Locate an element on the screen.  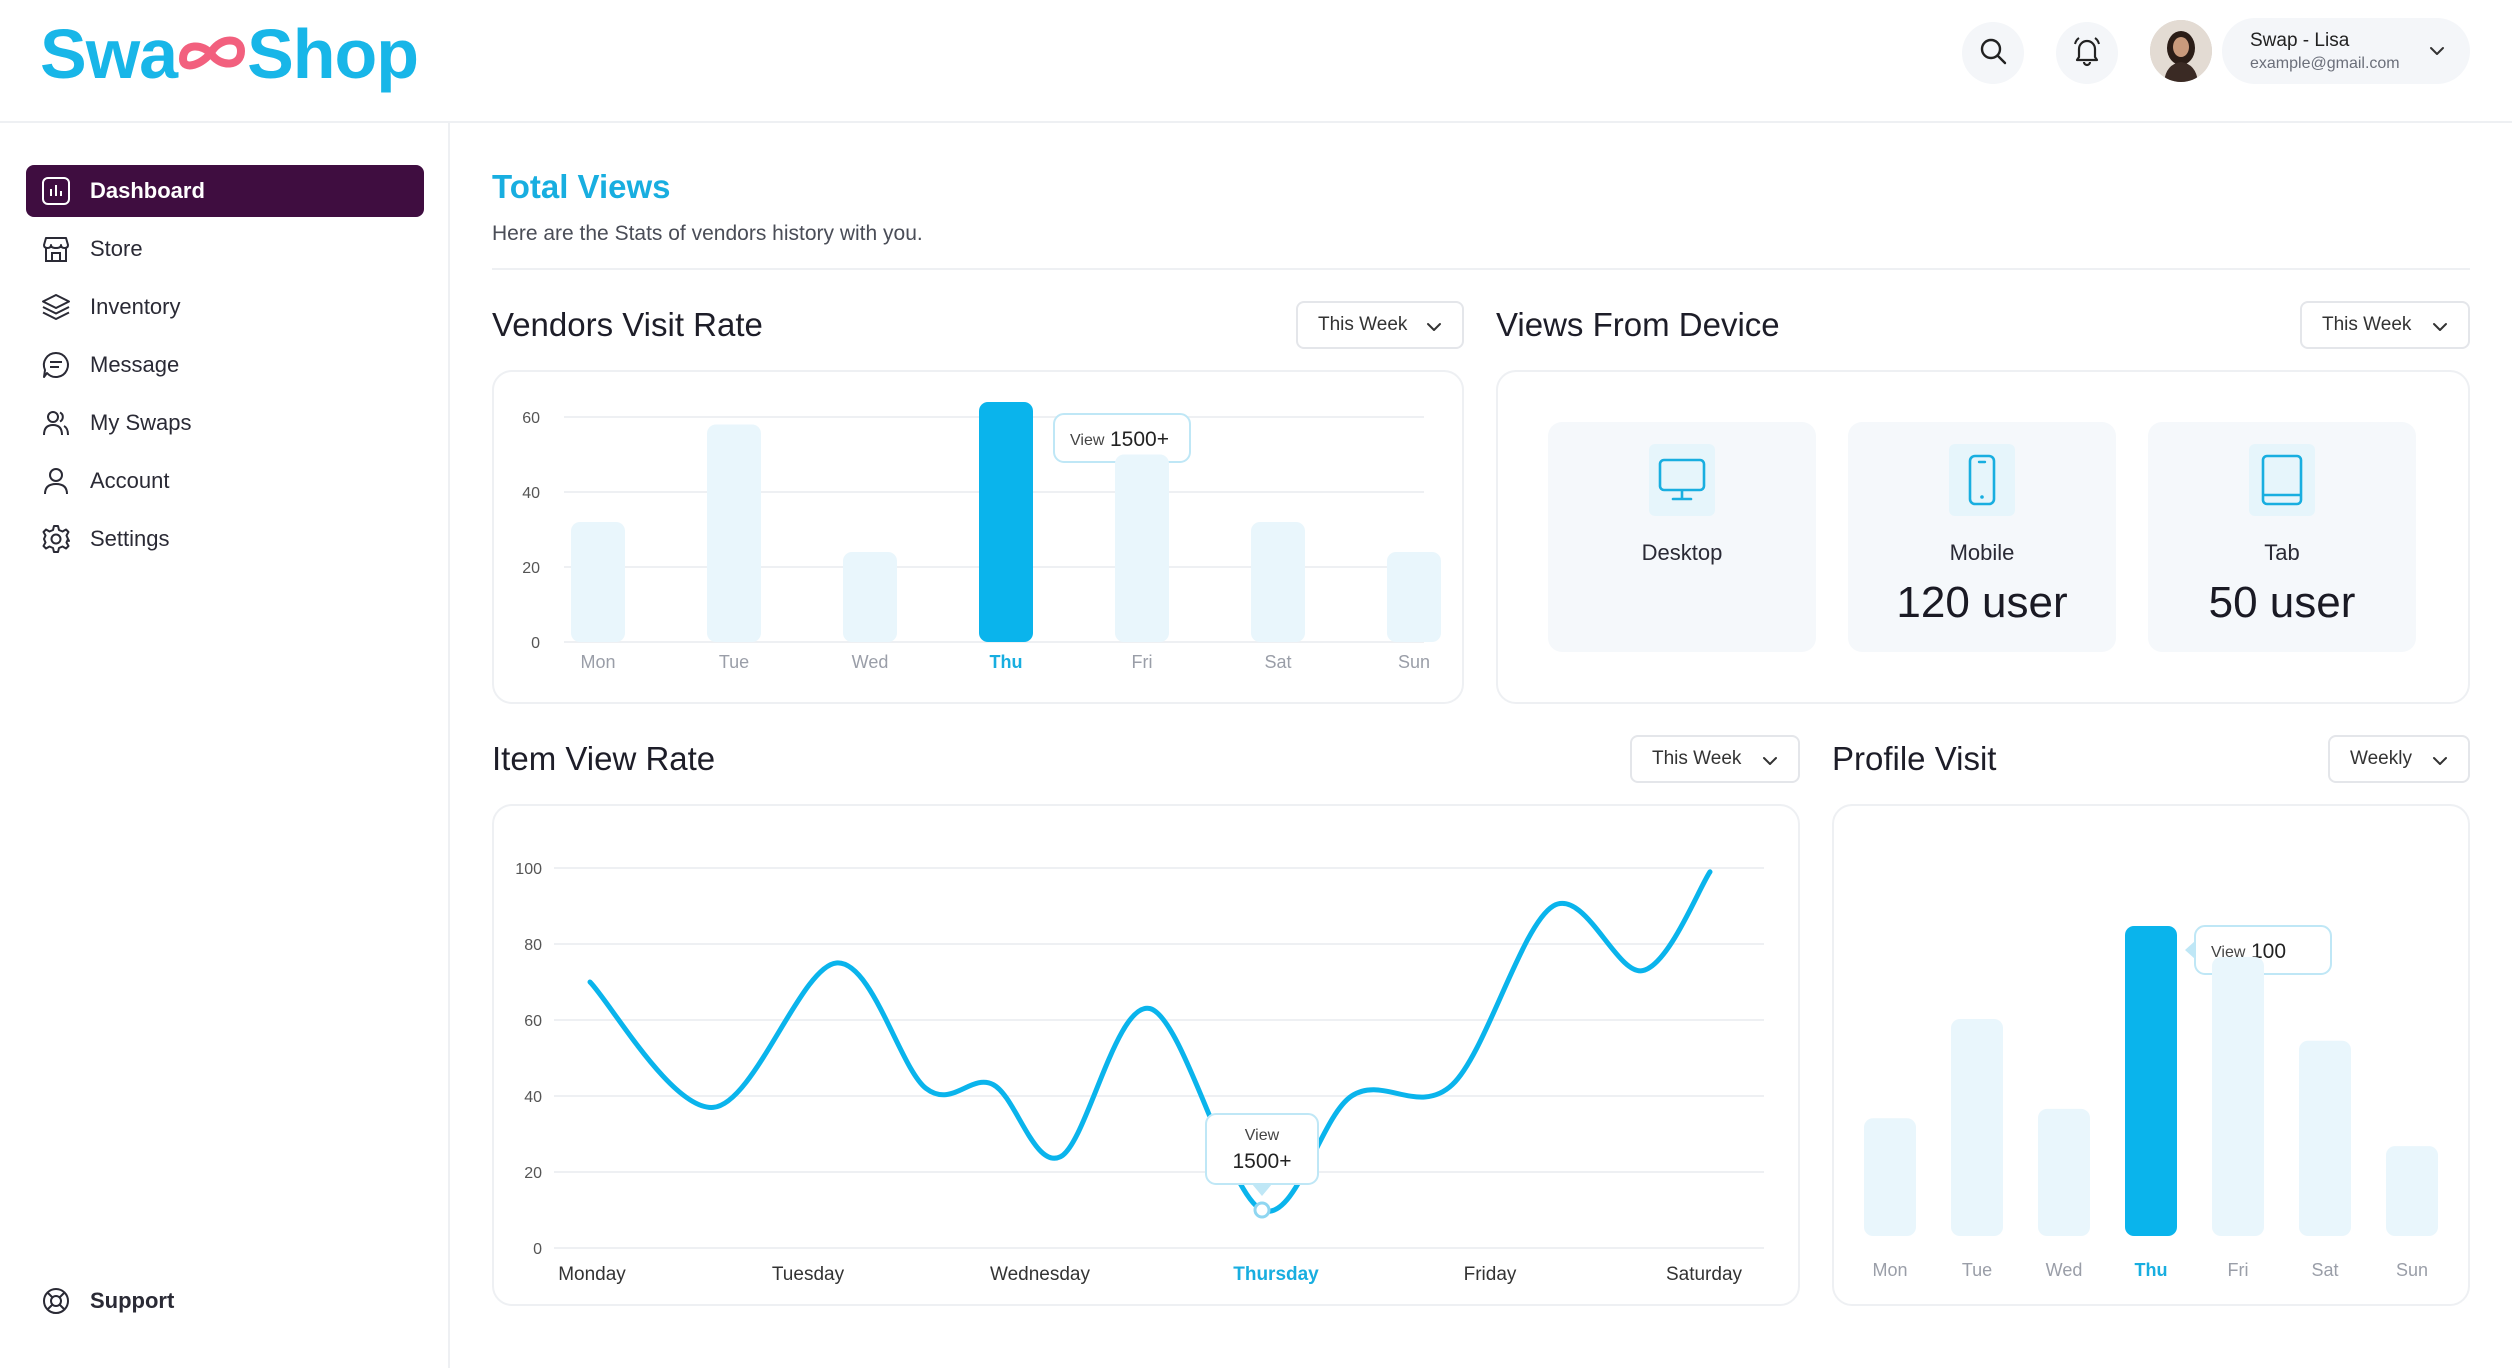
bar-thu is located at coordinates (1006, 522).